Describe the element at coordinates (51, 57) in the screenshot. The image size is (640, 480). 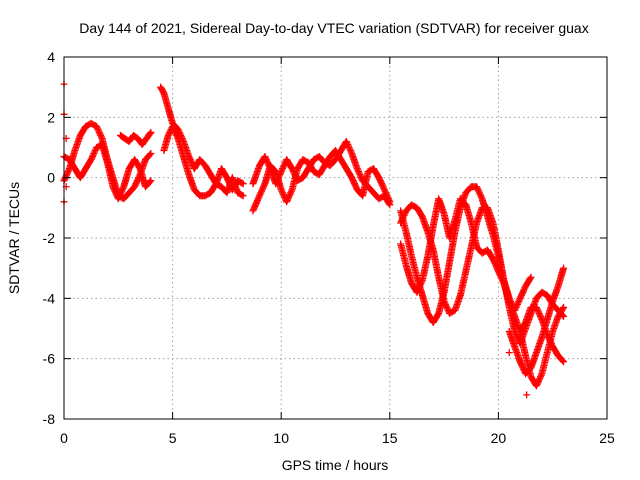
I see `y-tick-label: 4` at that location.